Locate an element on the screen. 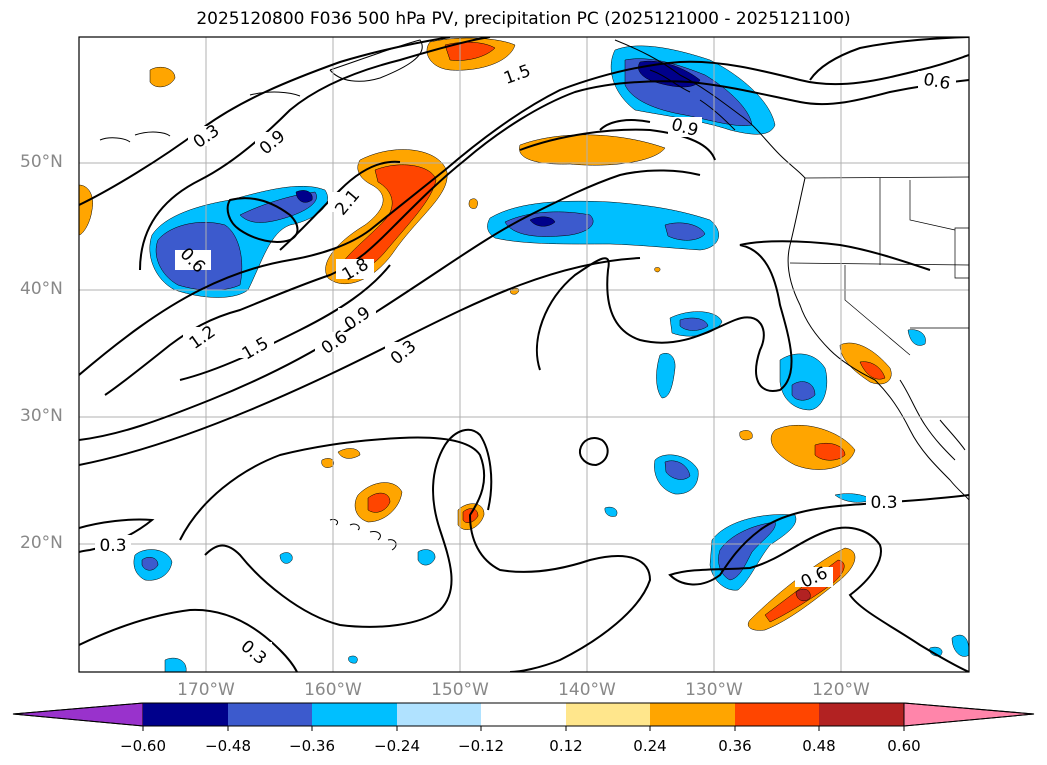 The width and height of the screenshot is (1047, 765). colorbar-tick-label: 0.60 is located at coordinates (904, 746).